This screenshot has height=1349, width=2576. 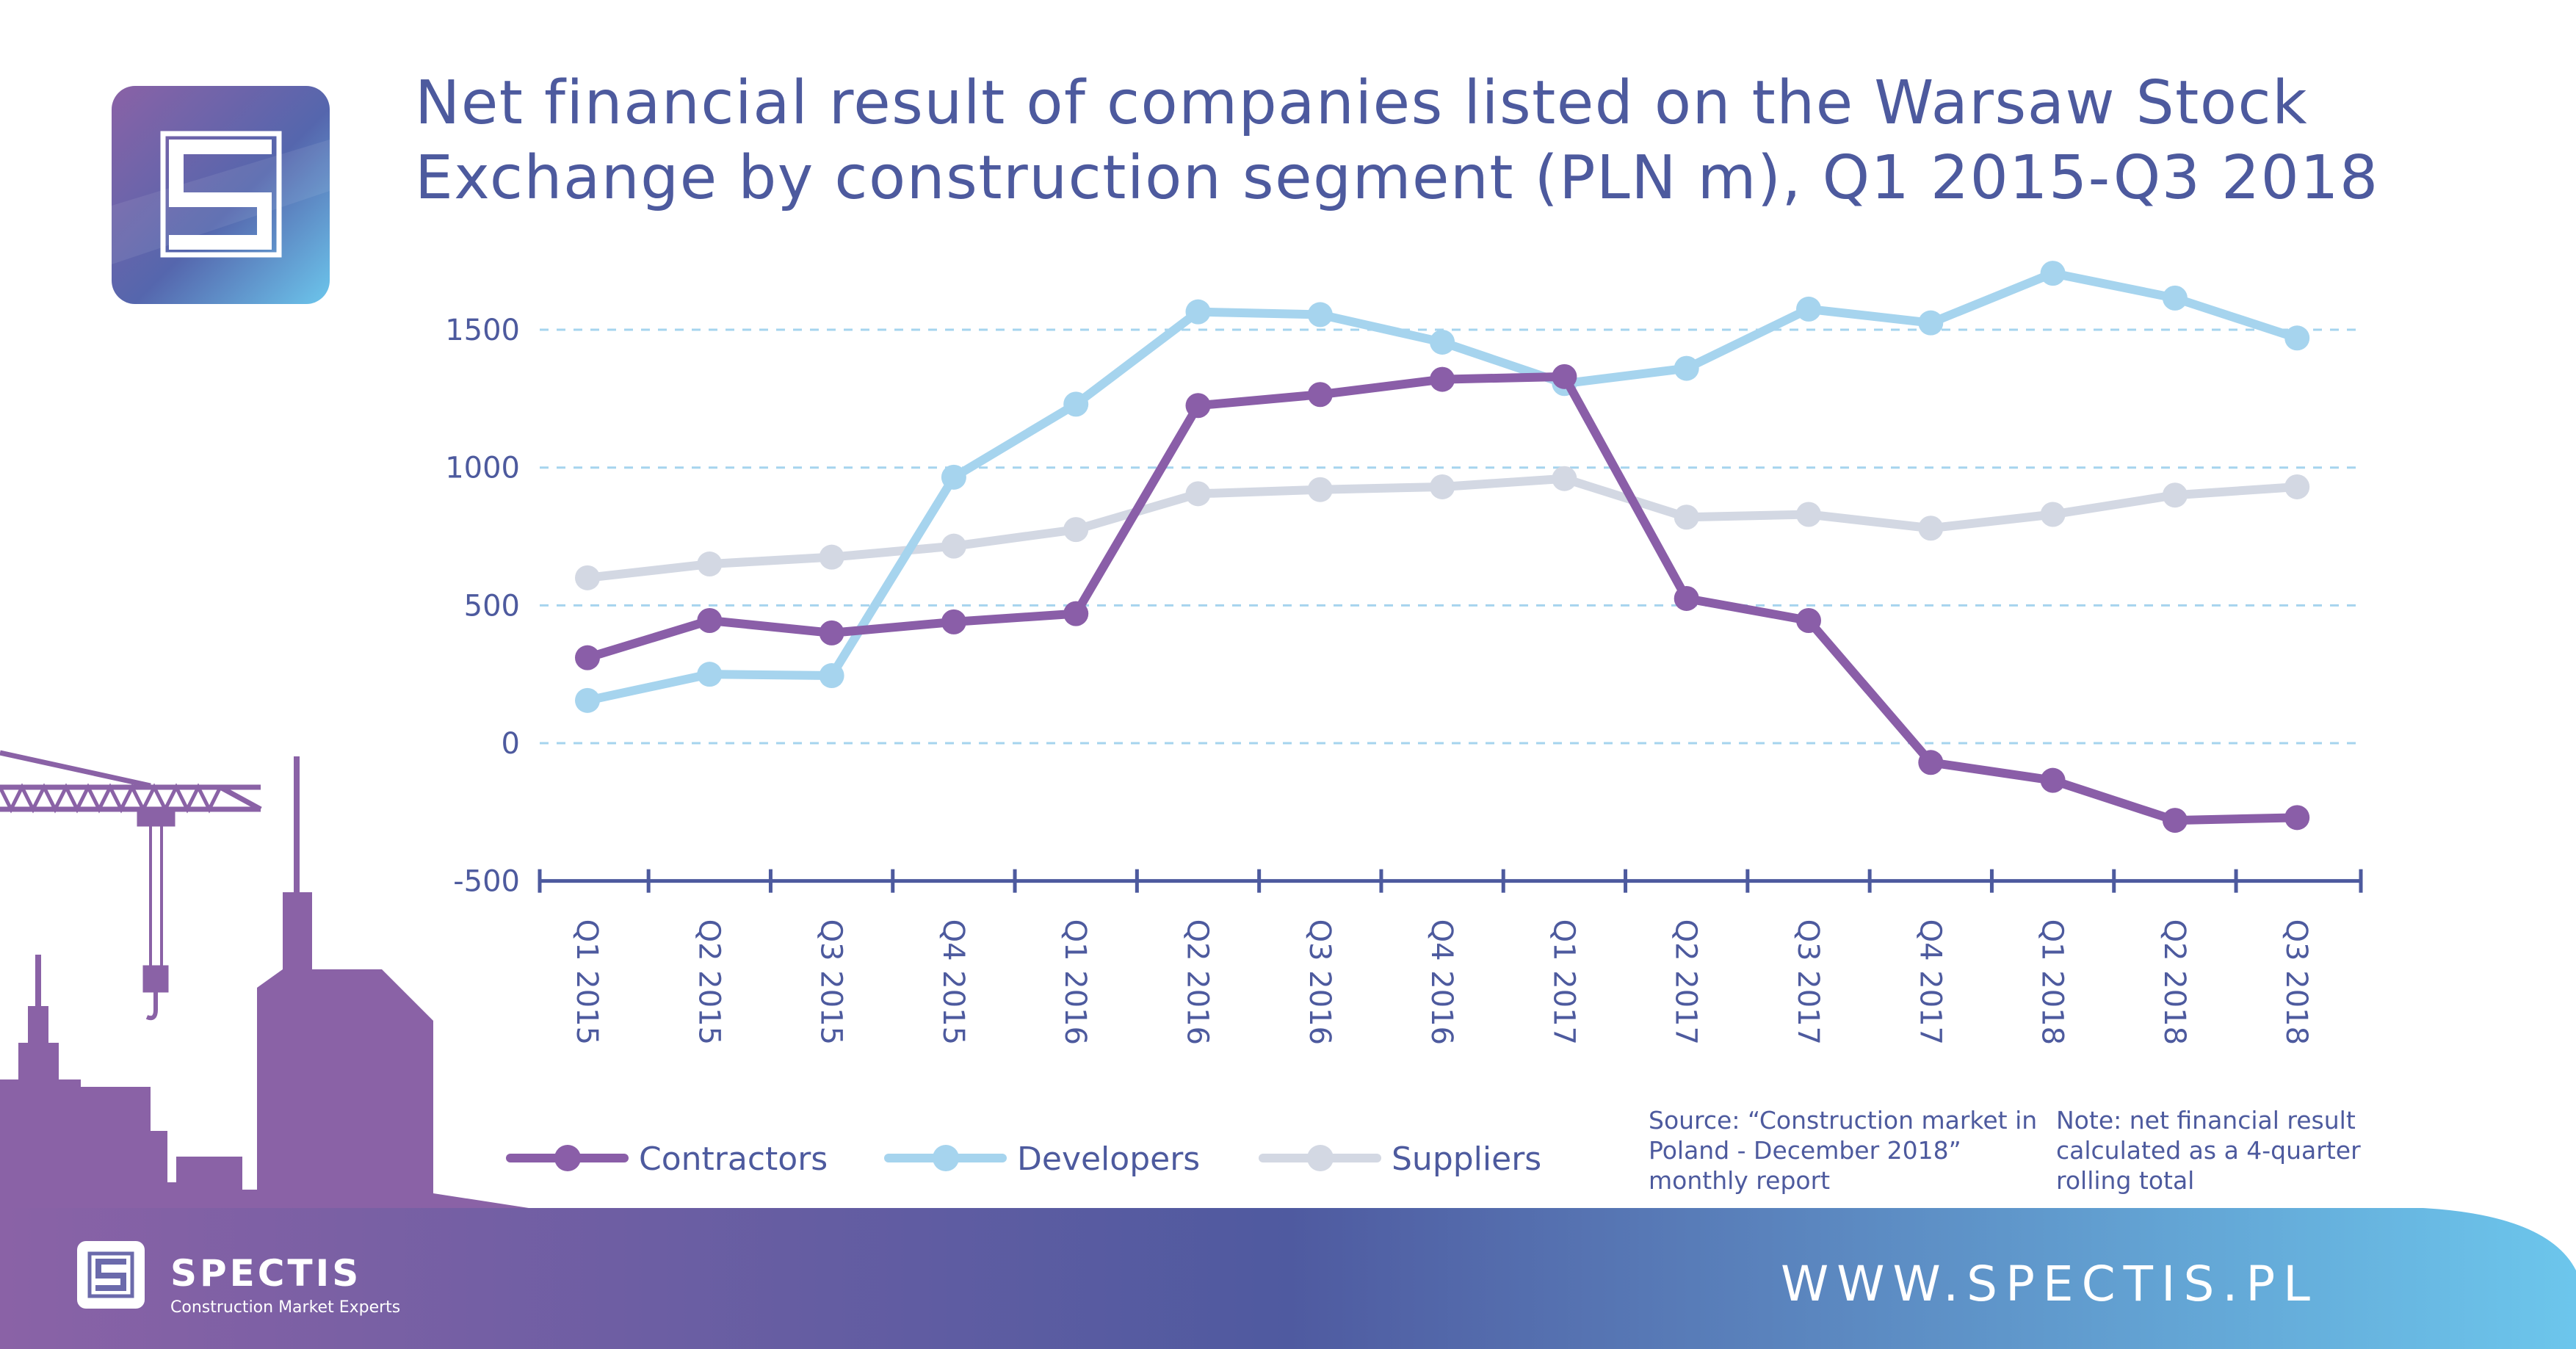 What do you see at coordinates (953, 982) in the screenshot?
I see `x-tick-label: Q4 2015` at bounding box center [953, 982].